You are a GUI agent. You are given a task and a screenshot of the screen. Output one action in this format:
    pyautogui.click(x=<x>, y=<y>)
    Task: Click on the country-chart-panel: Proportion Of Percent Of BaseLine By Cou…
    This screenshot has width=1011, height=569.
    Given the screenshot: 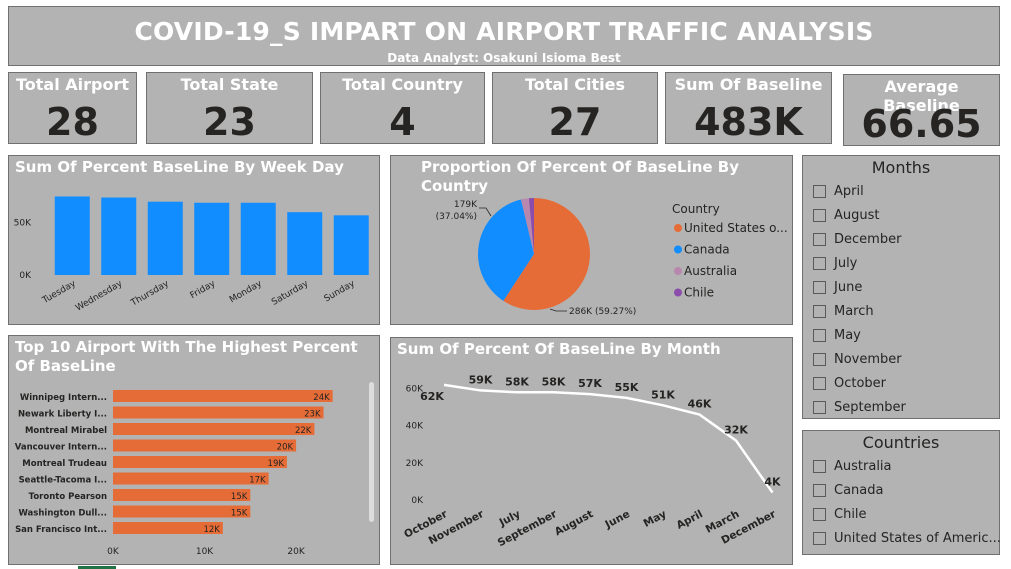 What is the action you would take?
    pyautogui.click(x=591, y=240)
    